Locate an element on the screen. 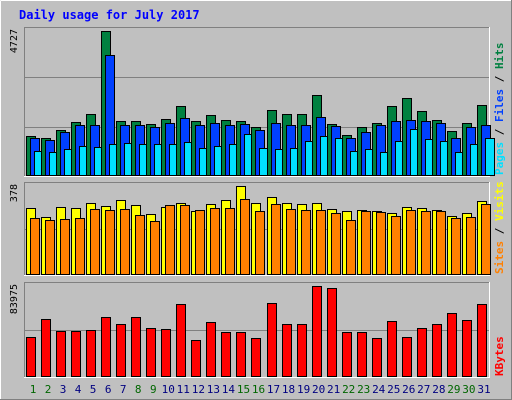 This screenshot has width=512, height=400. x-tick-label: 25 is located at coordinates (393, 389).